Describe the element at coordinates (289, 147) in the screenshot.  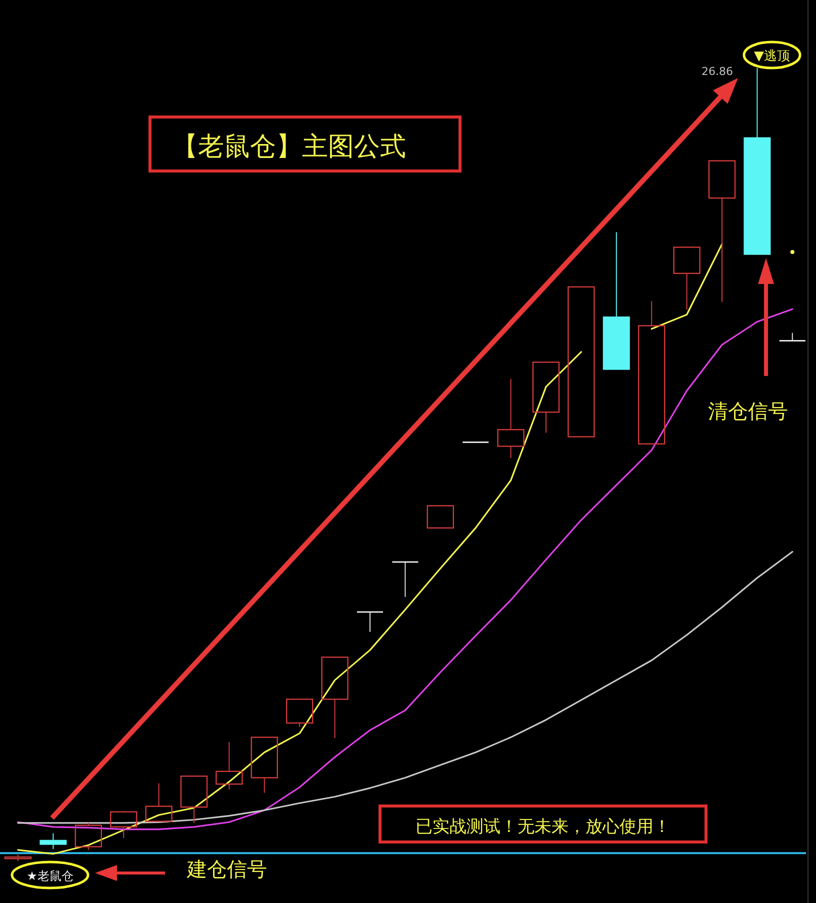
I see `text: 【老鼠仓】主图公式` at that location.